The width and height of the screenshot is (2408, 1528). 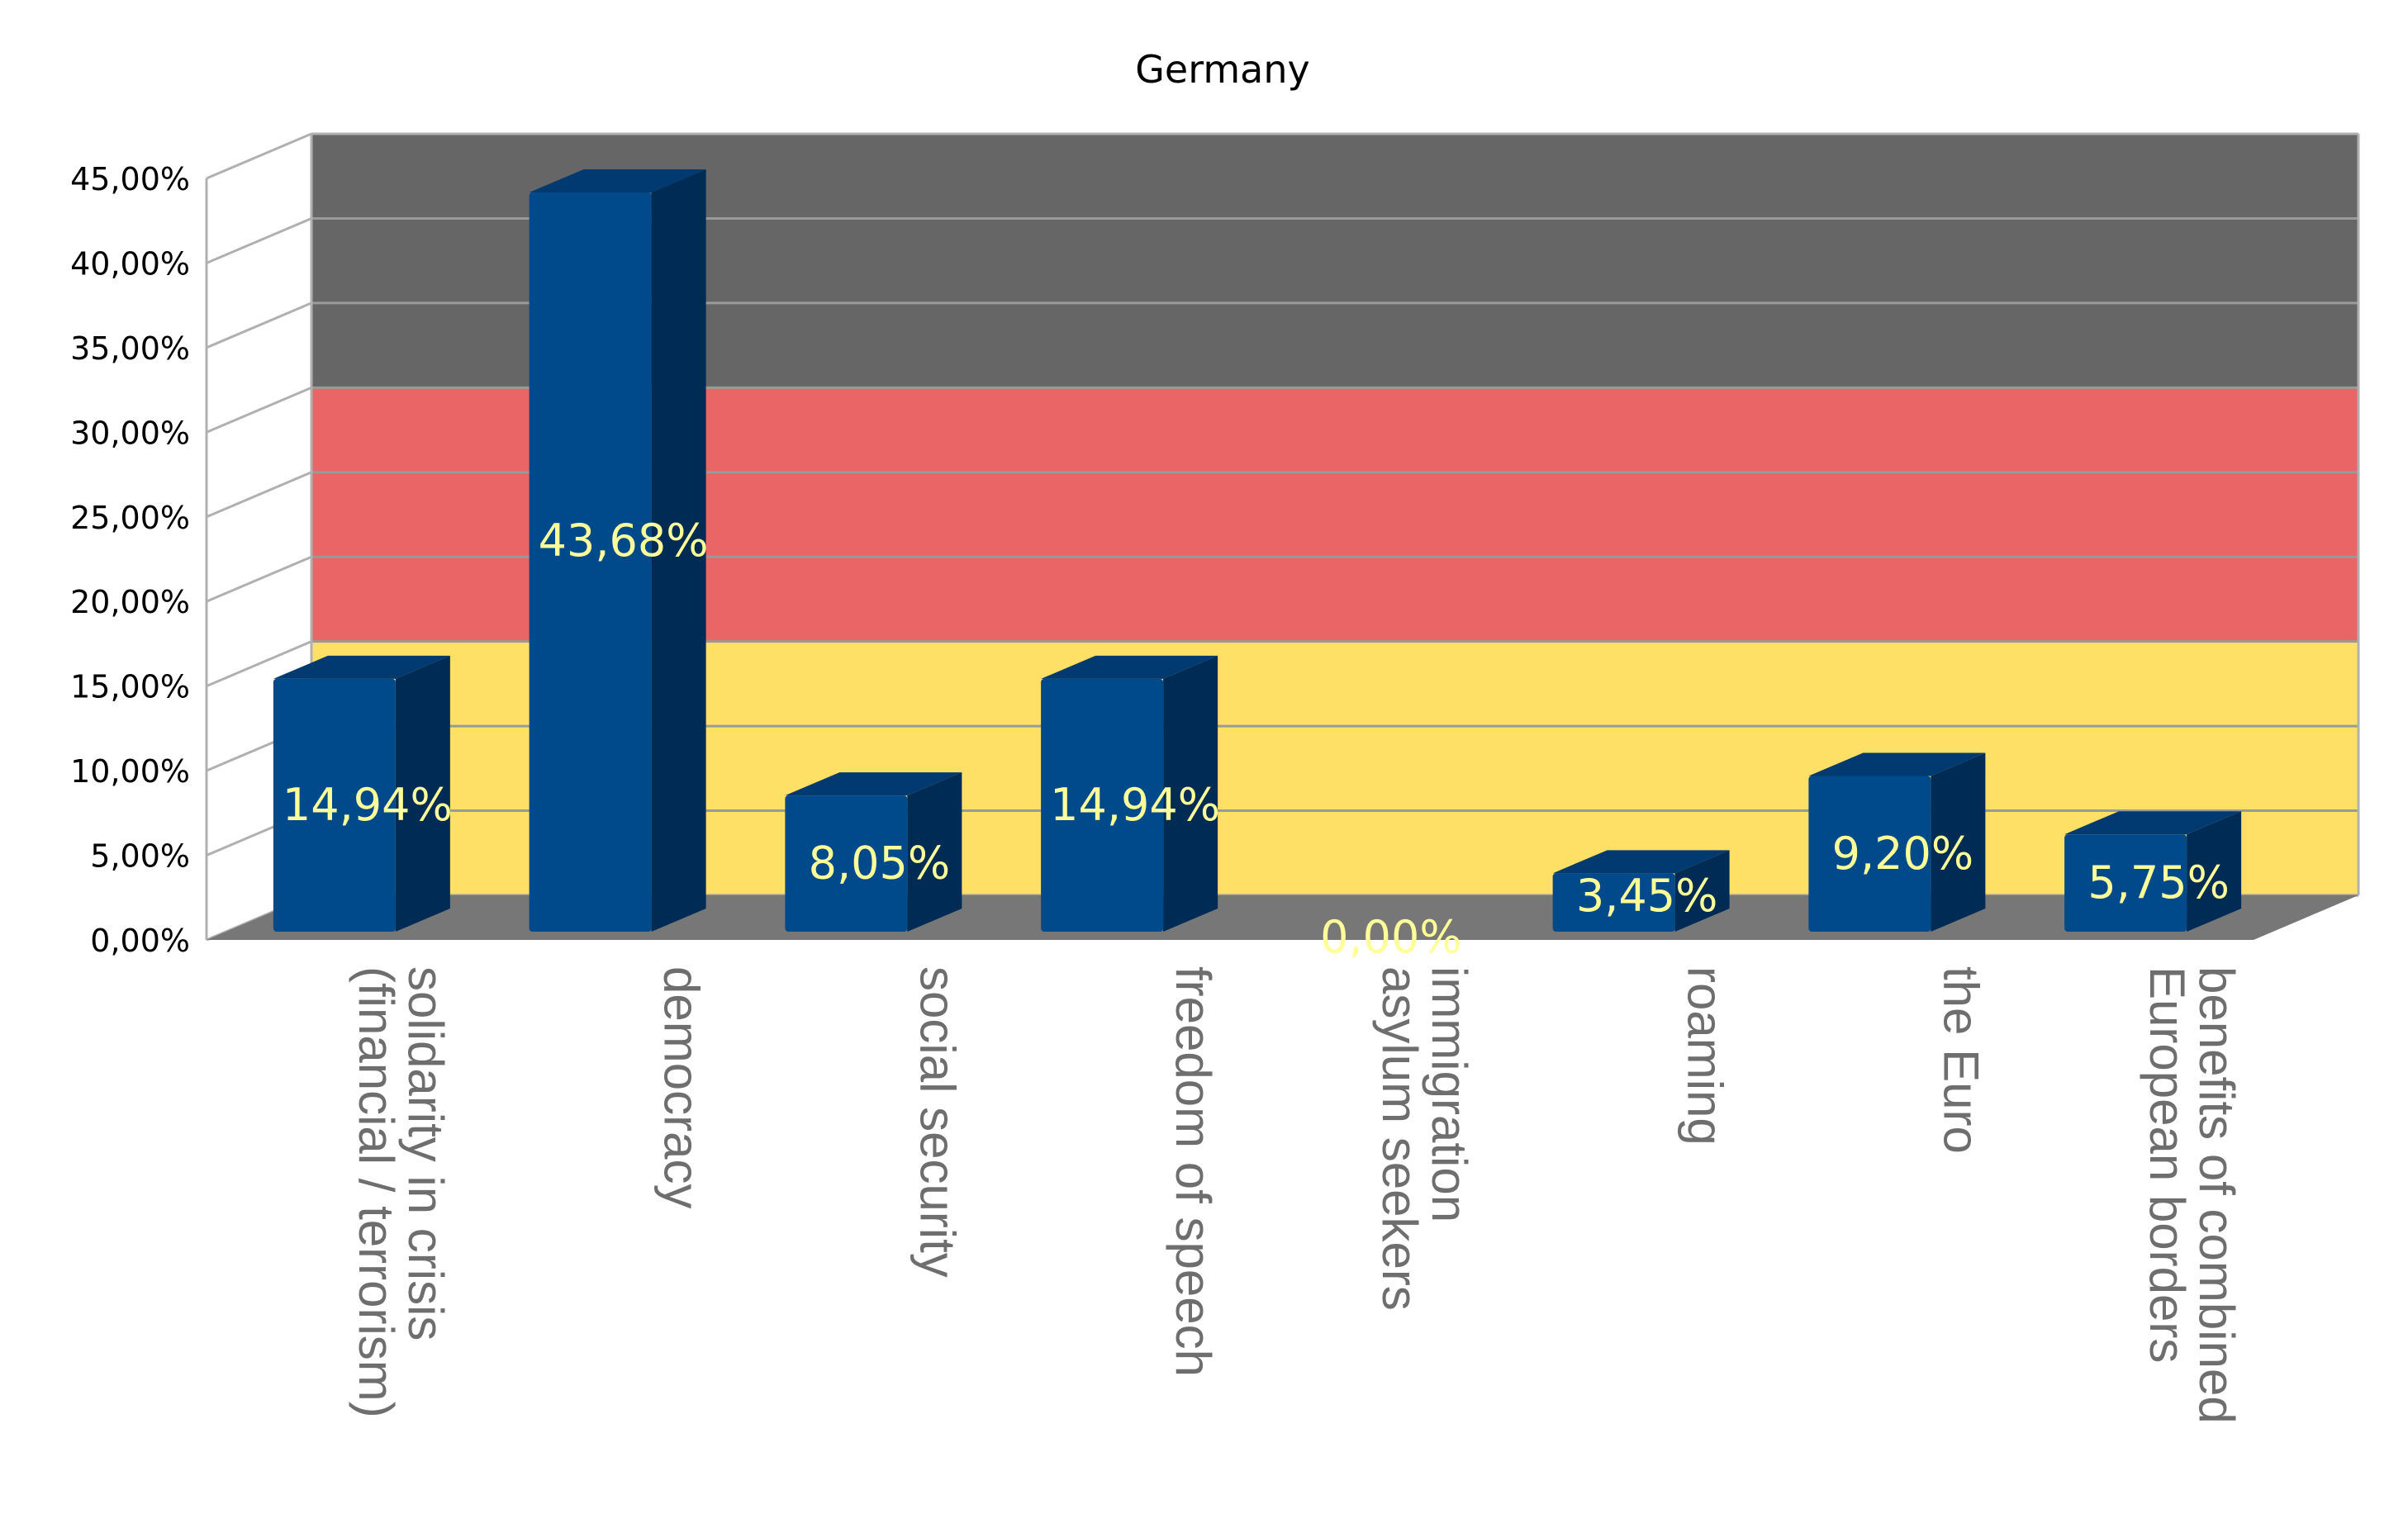 I want to click on y-tick-label: 35,00%, so click(x=130, y=348).